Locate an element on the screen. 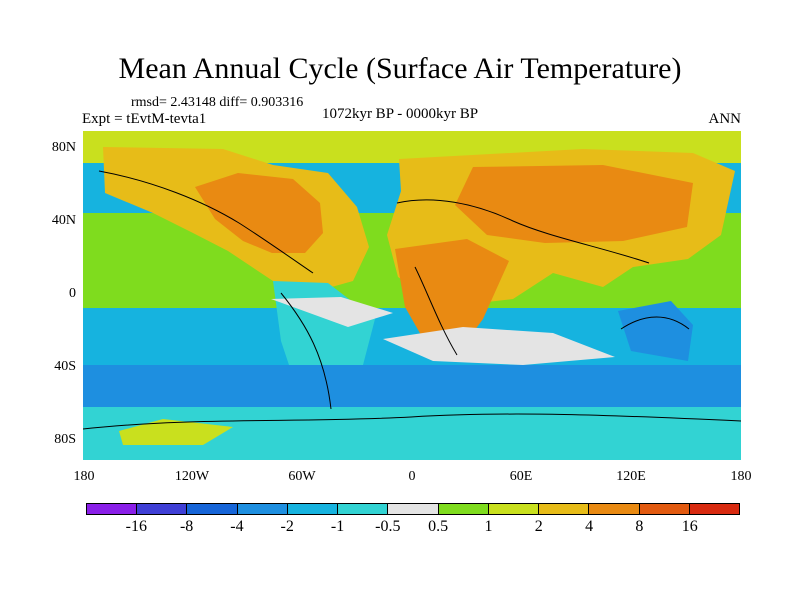 The image size is (800, 600). coastline-eurasia is located at coordinates (523, 231).